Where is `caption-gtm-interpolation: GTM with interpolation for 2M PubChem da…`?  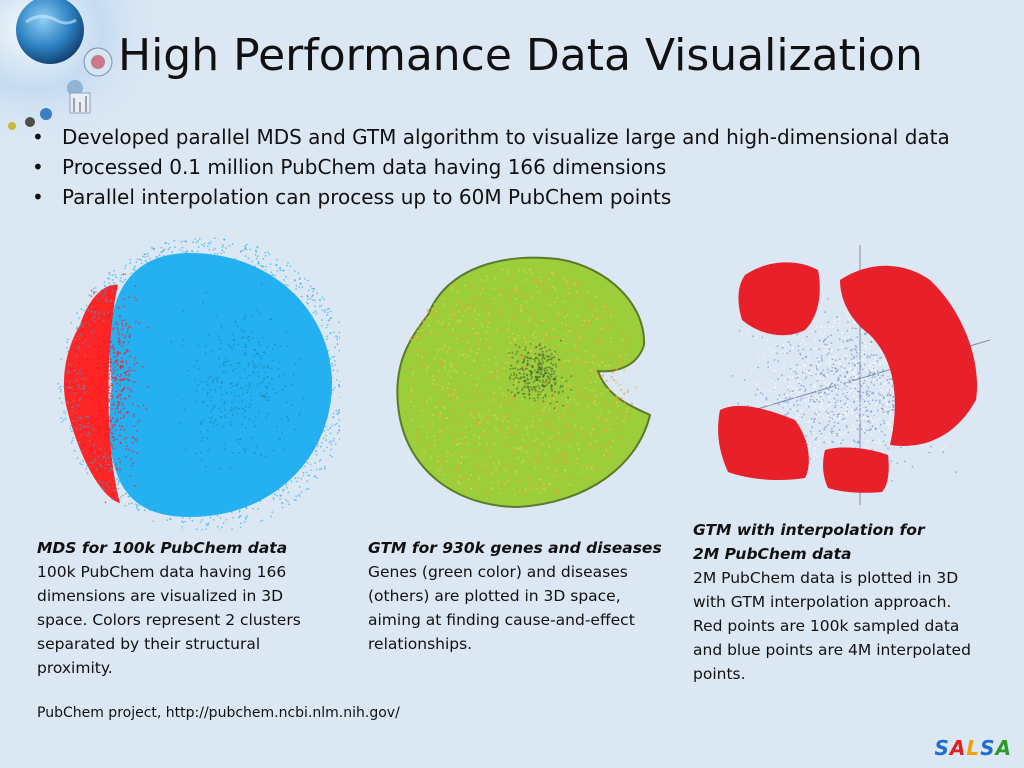 caption-gtm-interpolation: GTM with interpolation for 2M PubChem da… is located at coordinates (853, 602).